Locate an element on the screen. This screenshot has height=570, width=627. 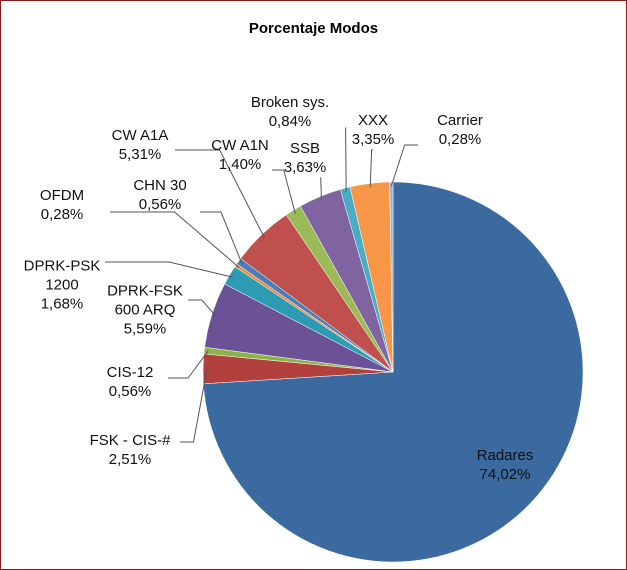
data-label: CIS-12 0,56% is located at coordinates (130, 382).